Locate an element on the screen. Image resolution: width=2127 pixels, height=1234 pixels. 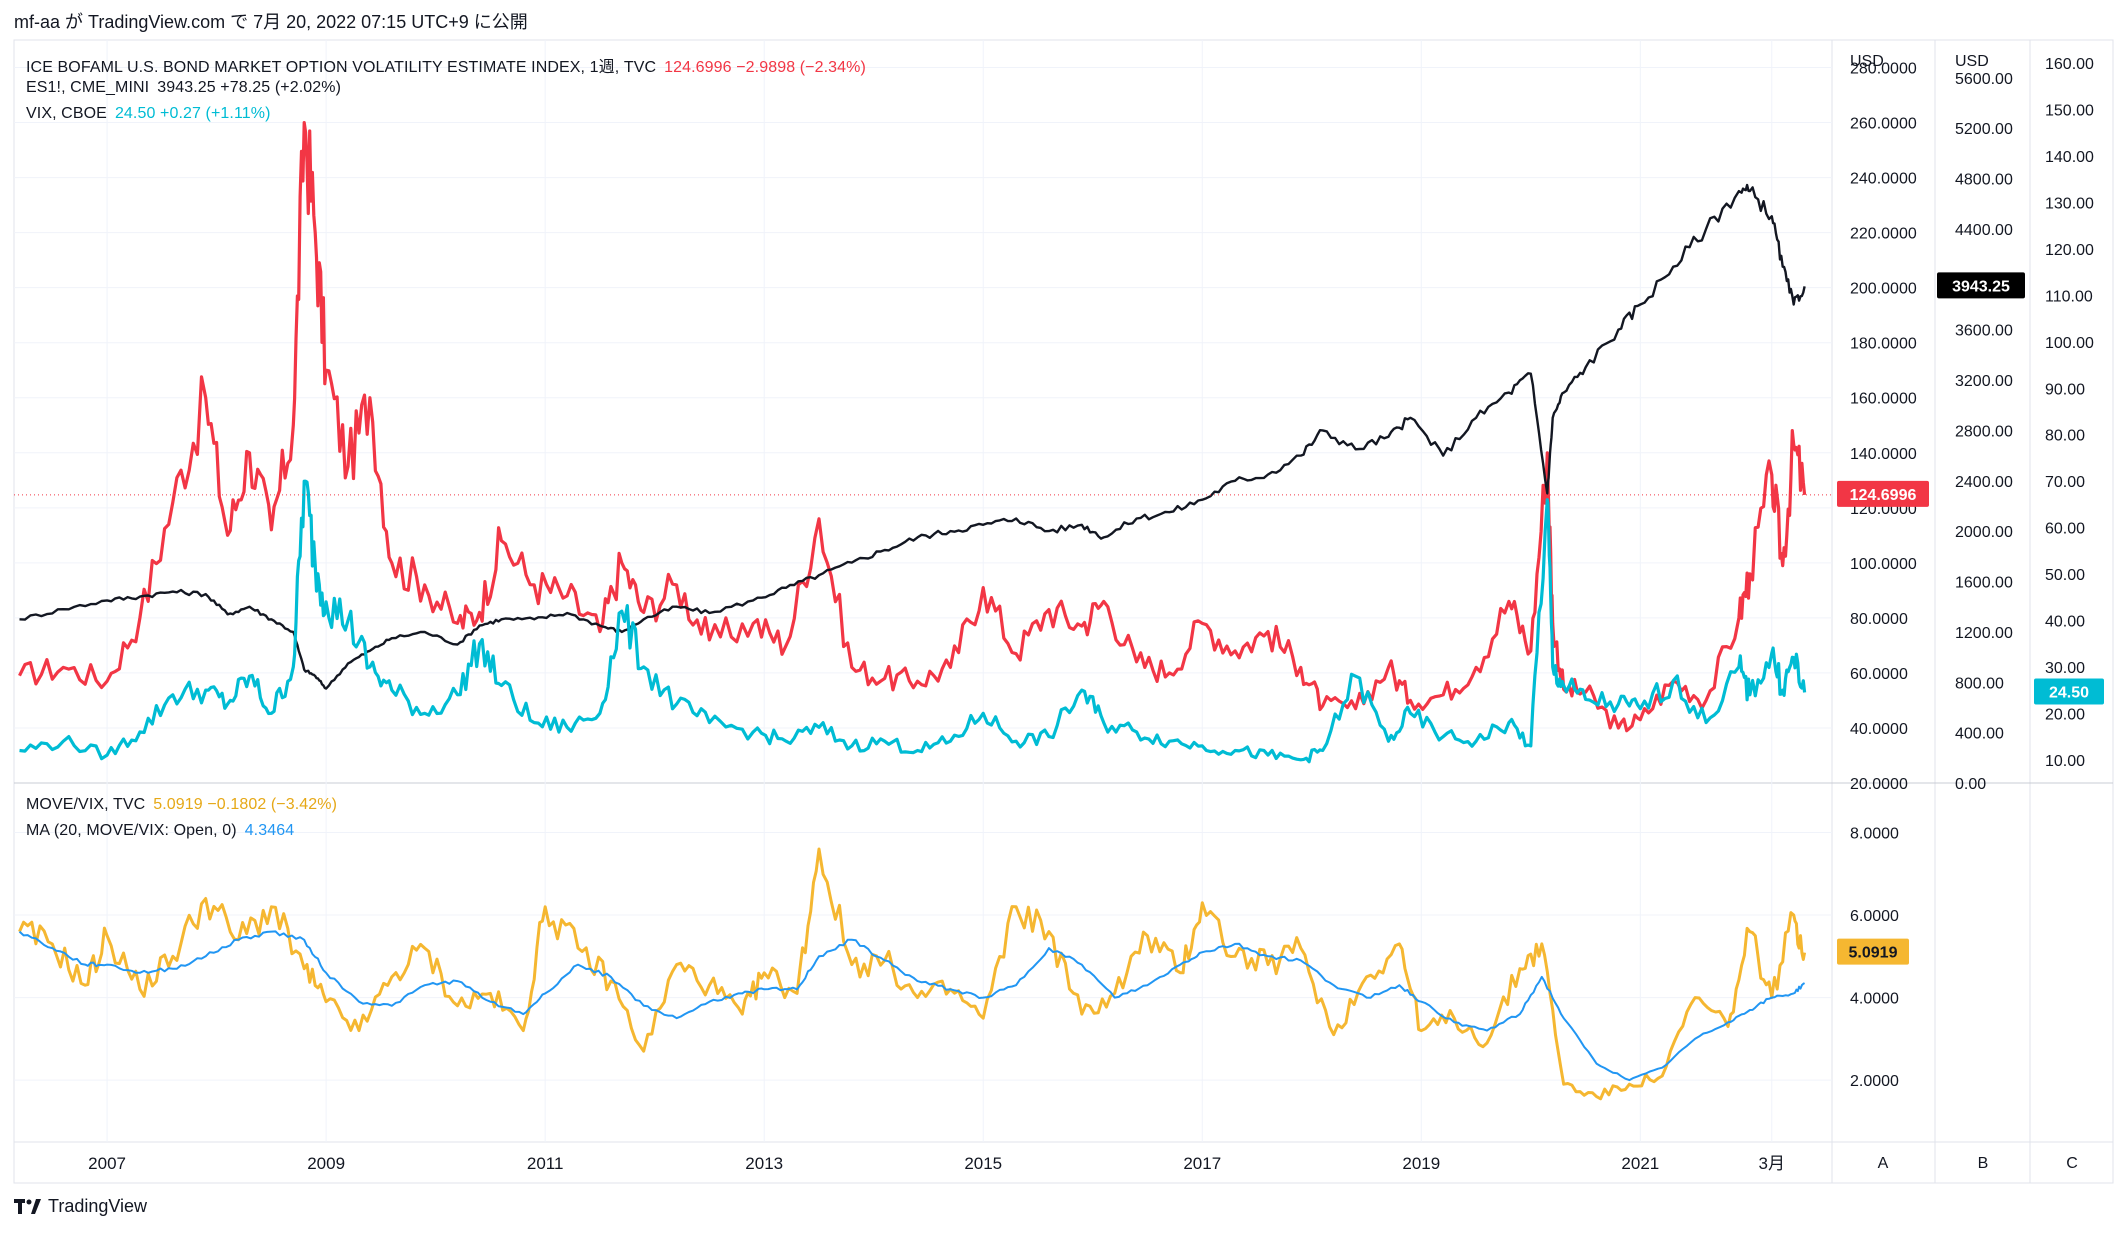
scale-b-tick: 1200.00 is located at coordinates (1984, 633).